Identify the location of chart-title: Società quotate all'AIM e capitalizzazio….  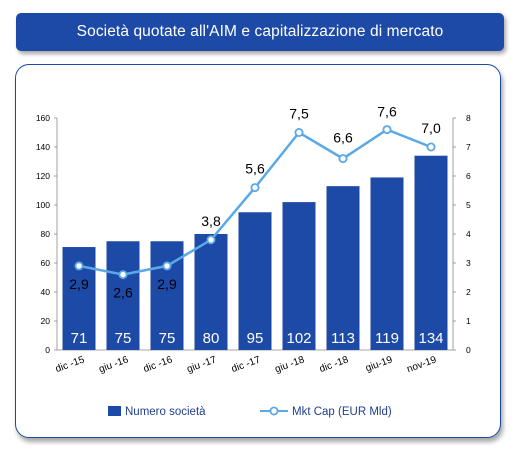
(260, 31).